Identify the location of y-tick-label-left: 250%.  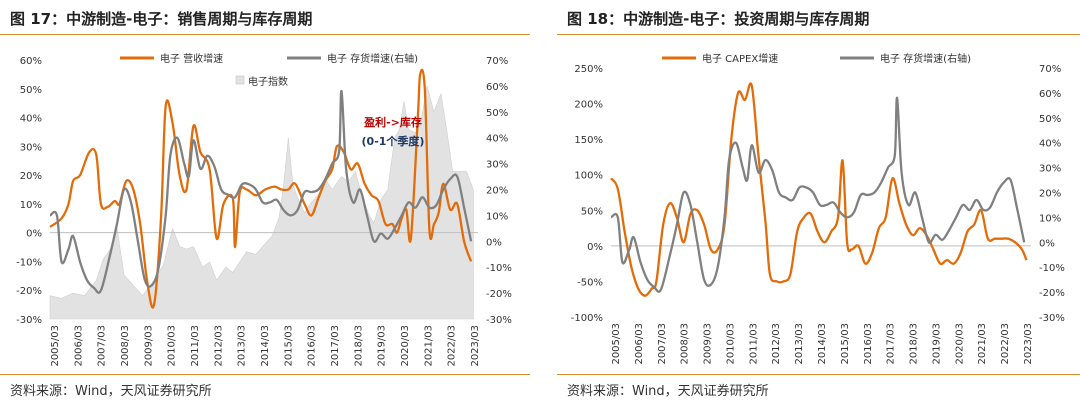
(588, 69).